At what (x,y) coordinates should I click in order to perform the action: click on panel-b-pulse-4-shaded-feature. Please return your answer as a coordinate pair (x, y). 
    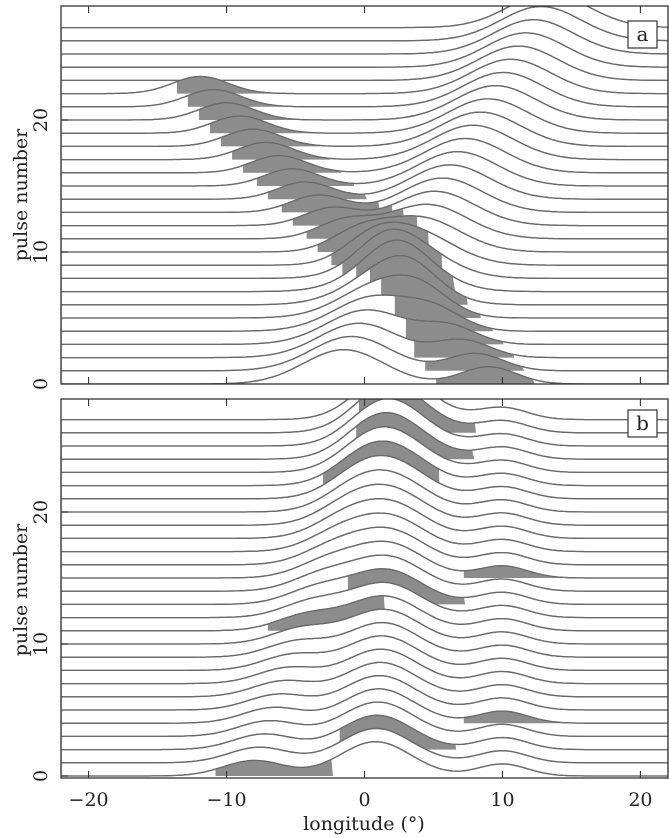
    Looking at the image, I should click on (522, 717).